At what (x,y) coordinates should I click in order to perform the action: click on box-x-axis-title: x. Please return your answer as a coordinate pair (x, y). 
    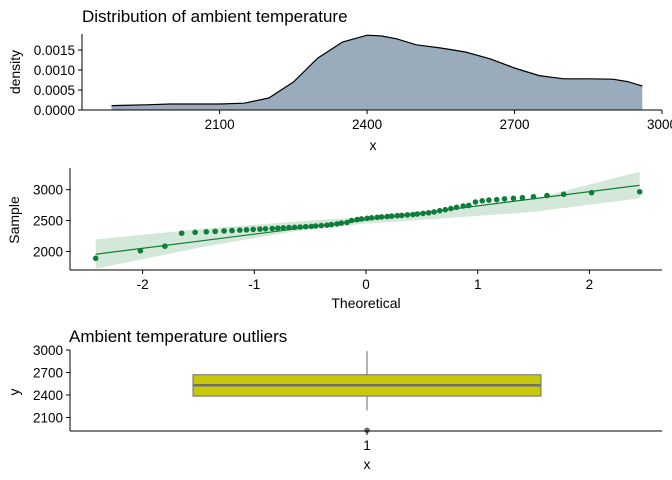
    Looking at the image, I should click on (367, 464).